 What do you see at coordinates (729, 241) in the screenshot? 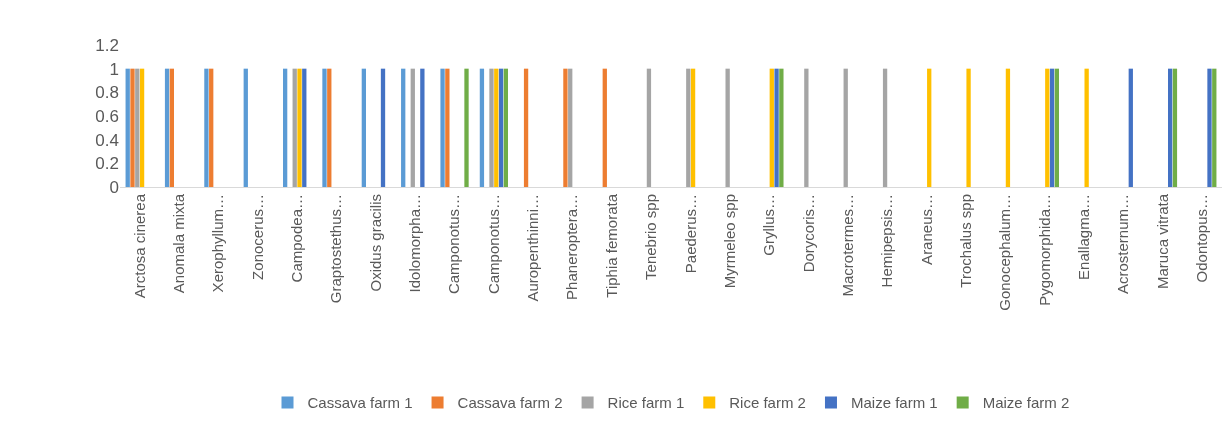
I see `x-tick-label: Myrmeleo spp` at bounding box center [729, 241].